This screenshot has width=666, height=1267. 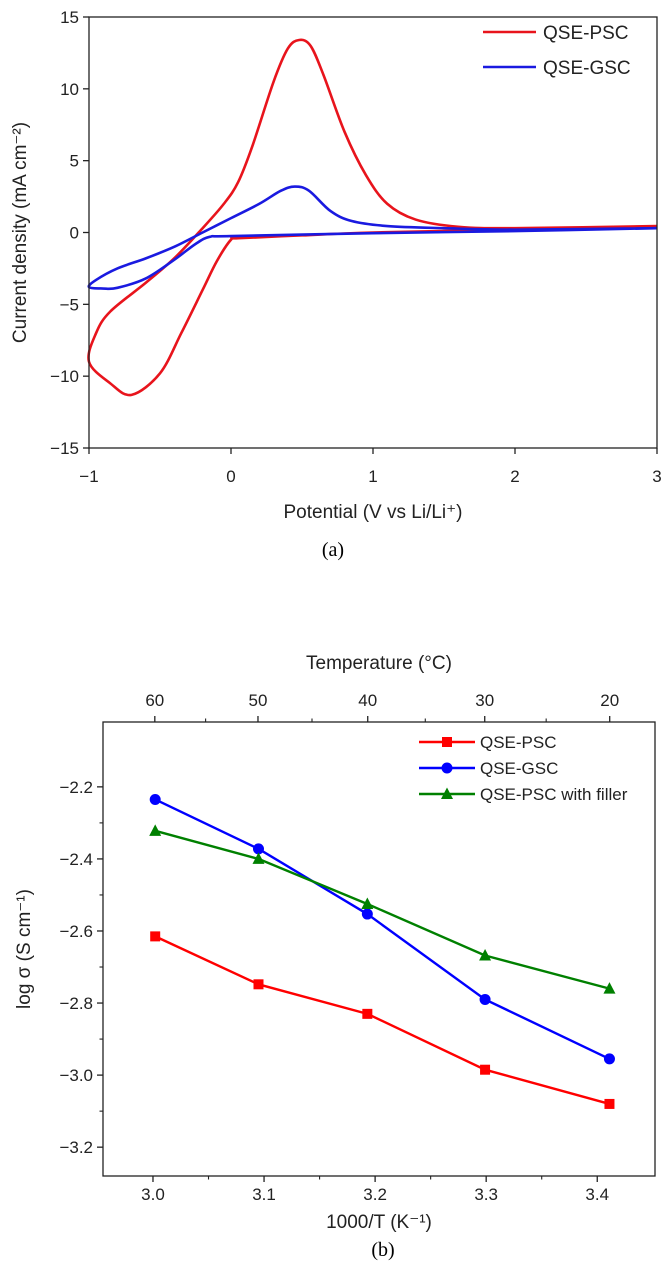 What do you see at coordinates (373, 512) in the screenshot?
I see `x-axis-label: Potential (V vs Li/Li⁺)` at bounding box center [373, 512].